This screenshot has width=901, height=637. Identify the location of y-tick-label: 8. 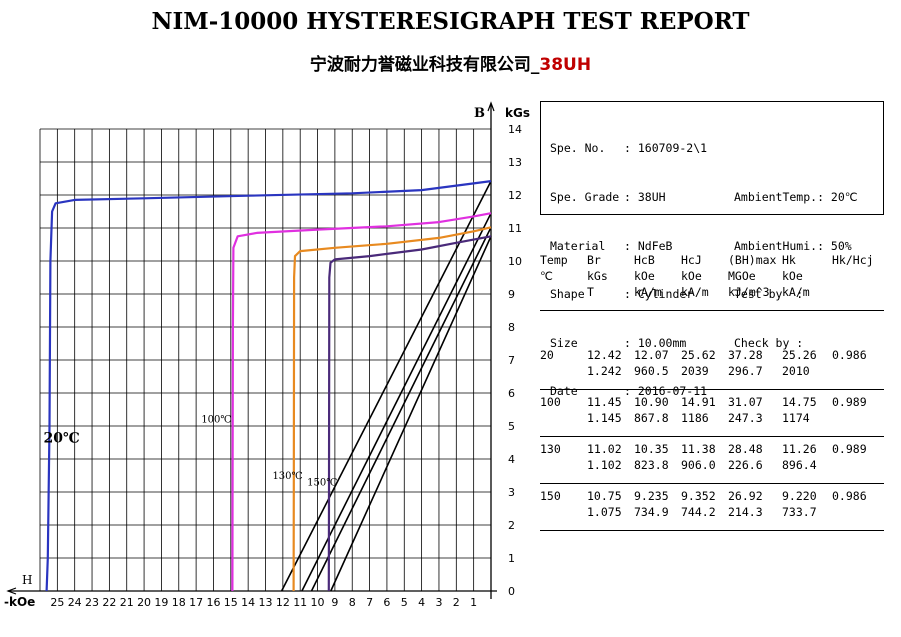
(511, 327).